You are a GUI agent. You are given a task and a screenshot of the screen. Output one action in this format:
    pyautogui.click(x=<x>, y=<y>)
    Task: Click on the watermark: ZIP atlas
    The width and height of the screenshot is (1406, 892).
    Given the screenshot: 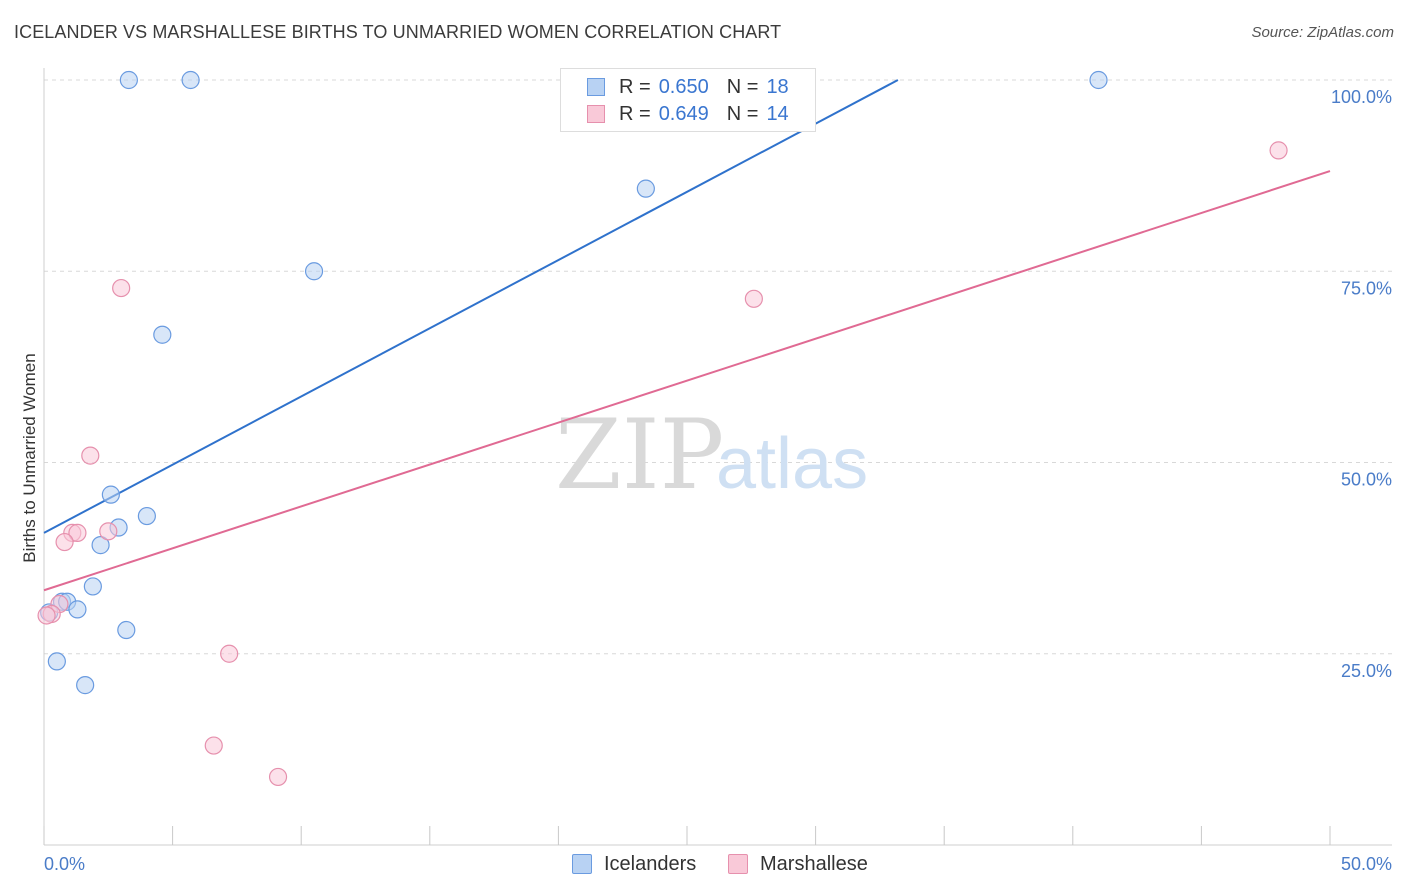 What is the action you would take?
    pyautogui.click(x=711, y=455)
    